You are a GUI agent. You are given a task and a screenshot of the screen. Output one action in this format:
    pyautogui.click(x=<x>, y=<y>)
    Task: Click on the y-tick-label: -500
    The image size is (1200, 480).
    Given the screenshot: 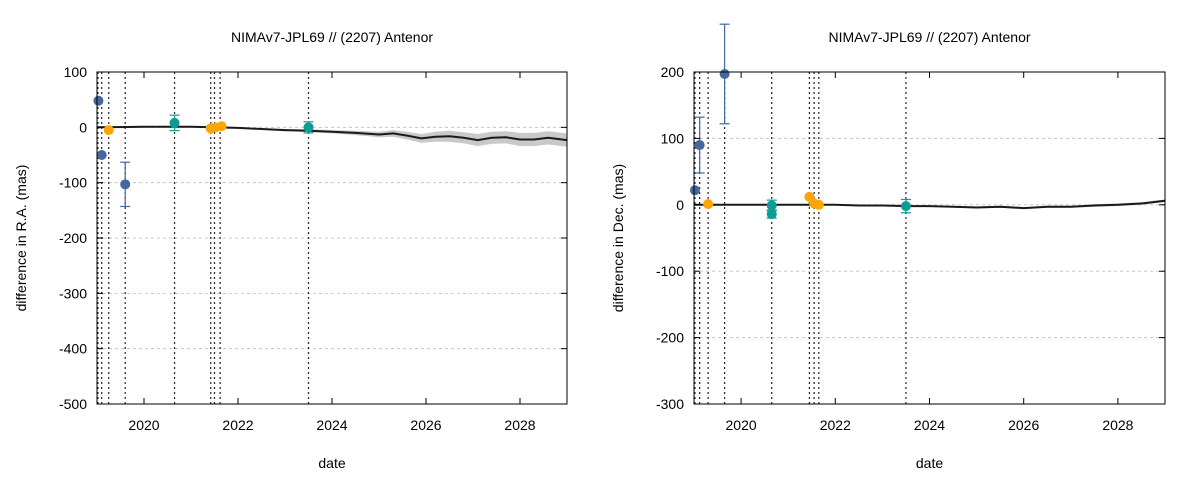 What is the action you would take?
    pyautogui.click(x=73, y=404)
    